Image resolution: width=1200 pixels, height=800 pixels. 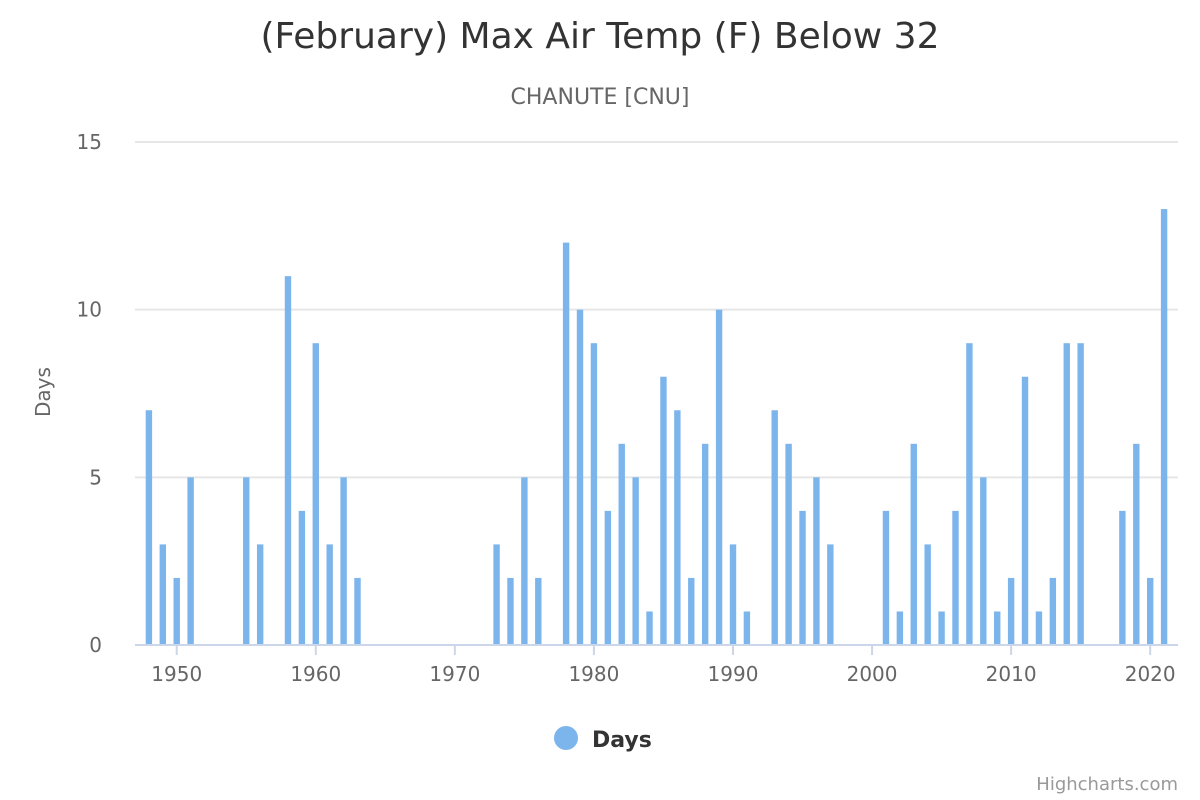 I want to click on y-tick-label: 10, so click(x=89, y=310).